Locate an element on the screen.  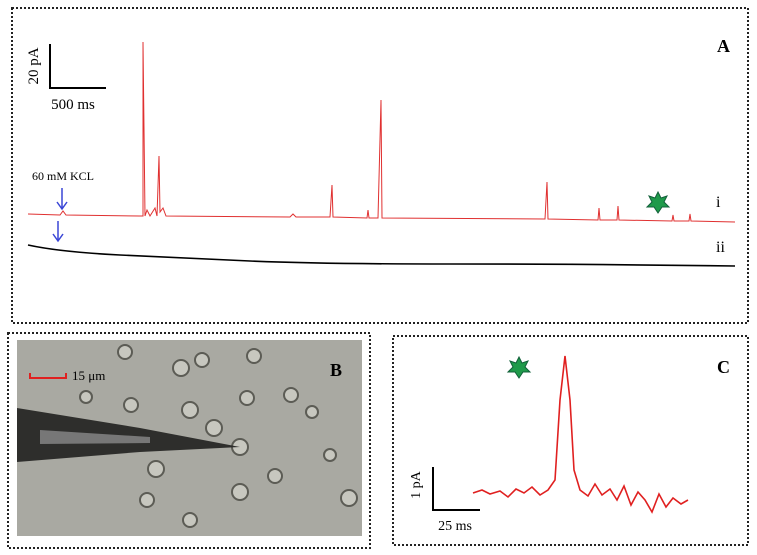
annotation: 60 mM KCL is located at coordinates (63, 176).